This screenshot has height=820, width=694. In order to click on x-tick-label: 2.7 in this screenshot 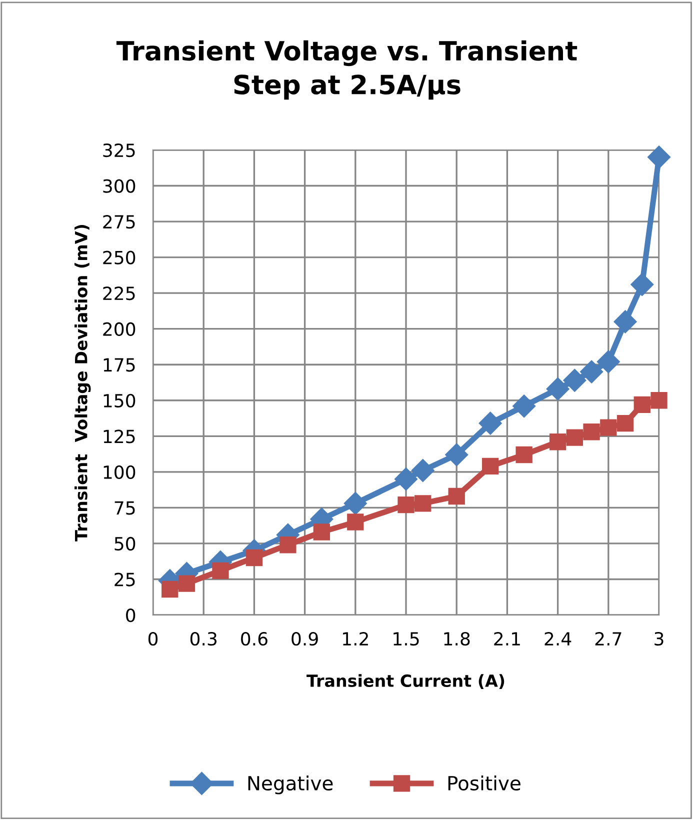, I will do `click(608, 639)`.